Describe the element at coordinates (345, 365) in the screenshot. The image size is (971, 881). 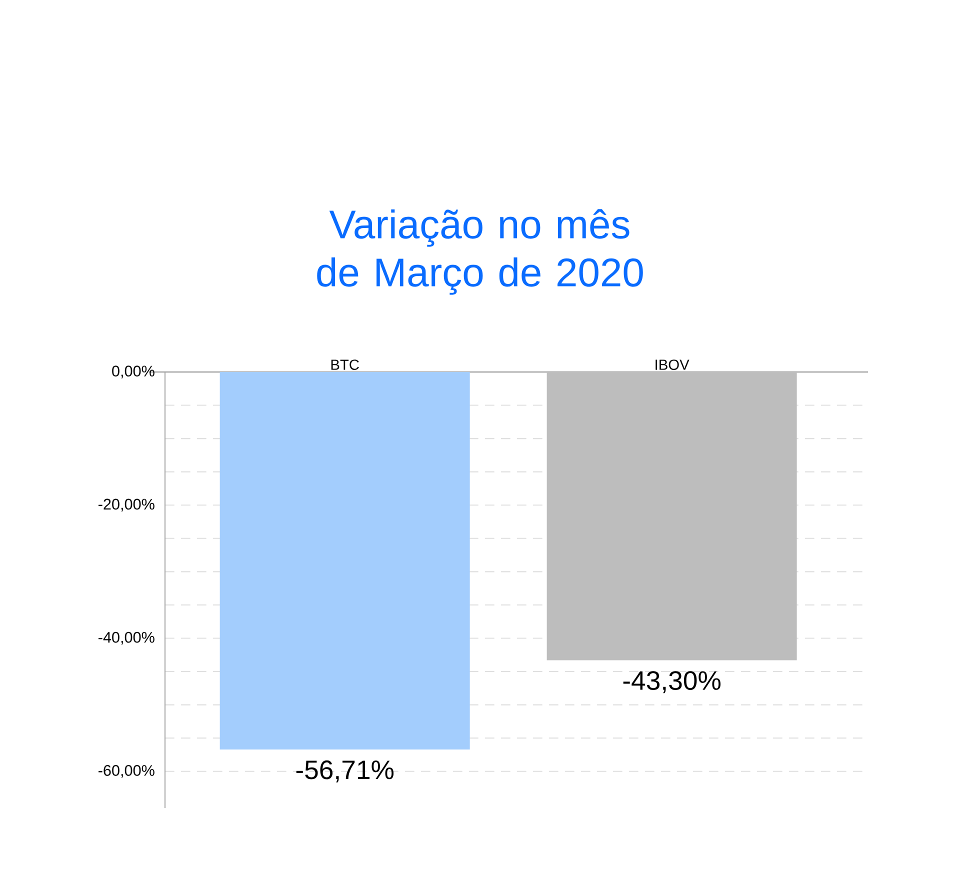
I see `x-tick-label: BTC` at that location.